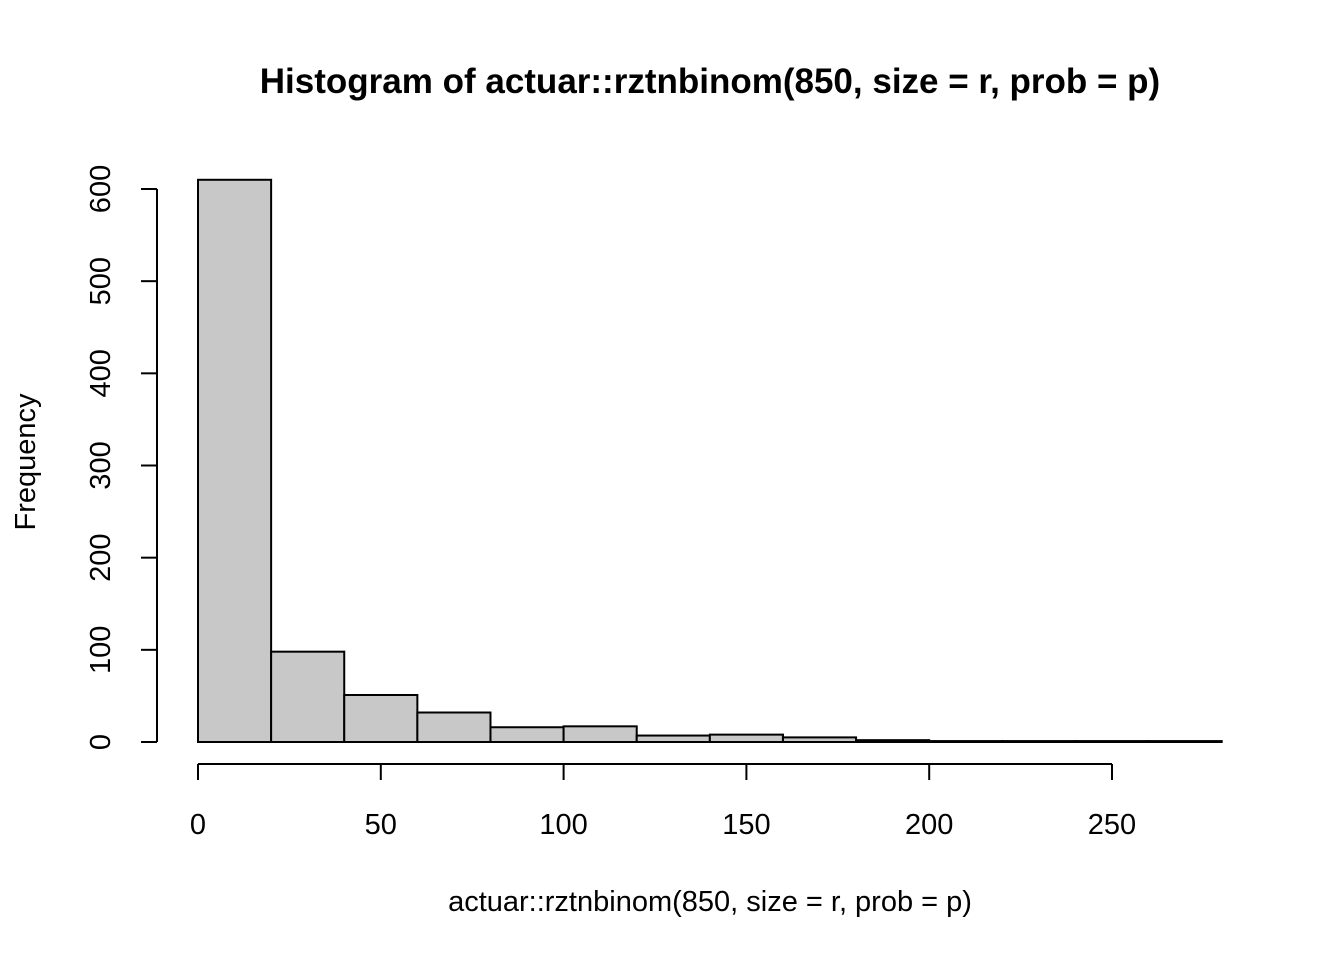  I want to click on y-tick-label: 600, so click(101, 189).